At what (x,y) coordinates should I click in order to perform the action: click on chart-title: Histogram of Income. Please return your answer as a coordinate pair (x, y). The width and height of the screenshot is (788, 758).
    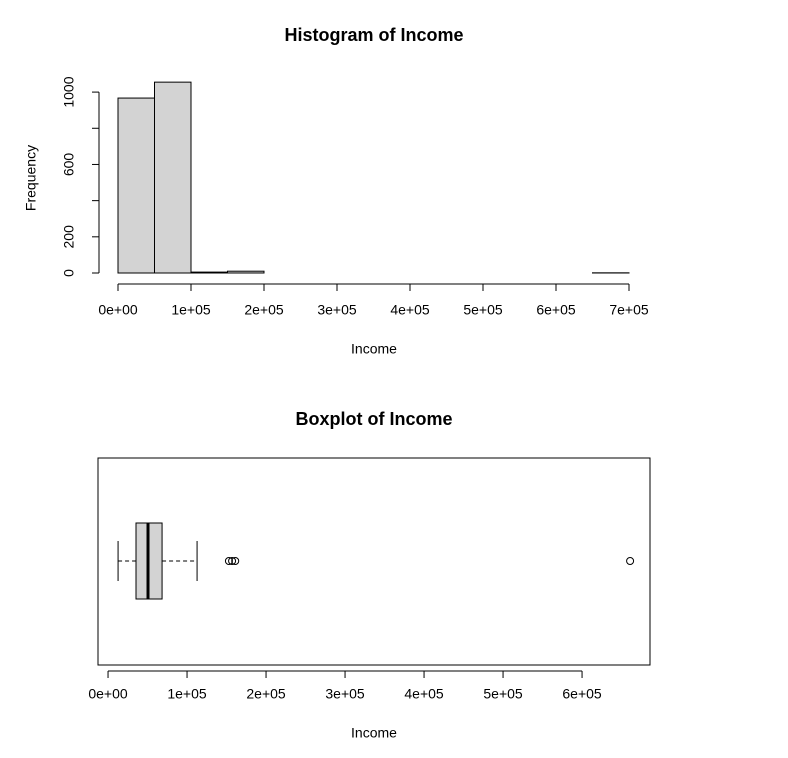
    Looking at the image, I should click on (373, 35).